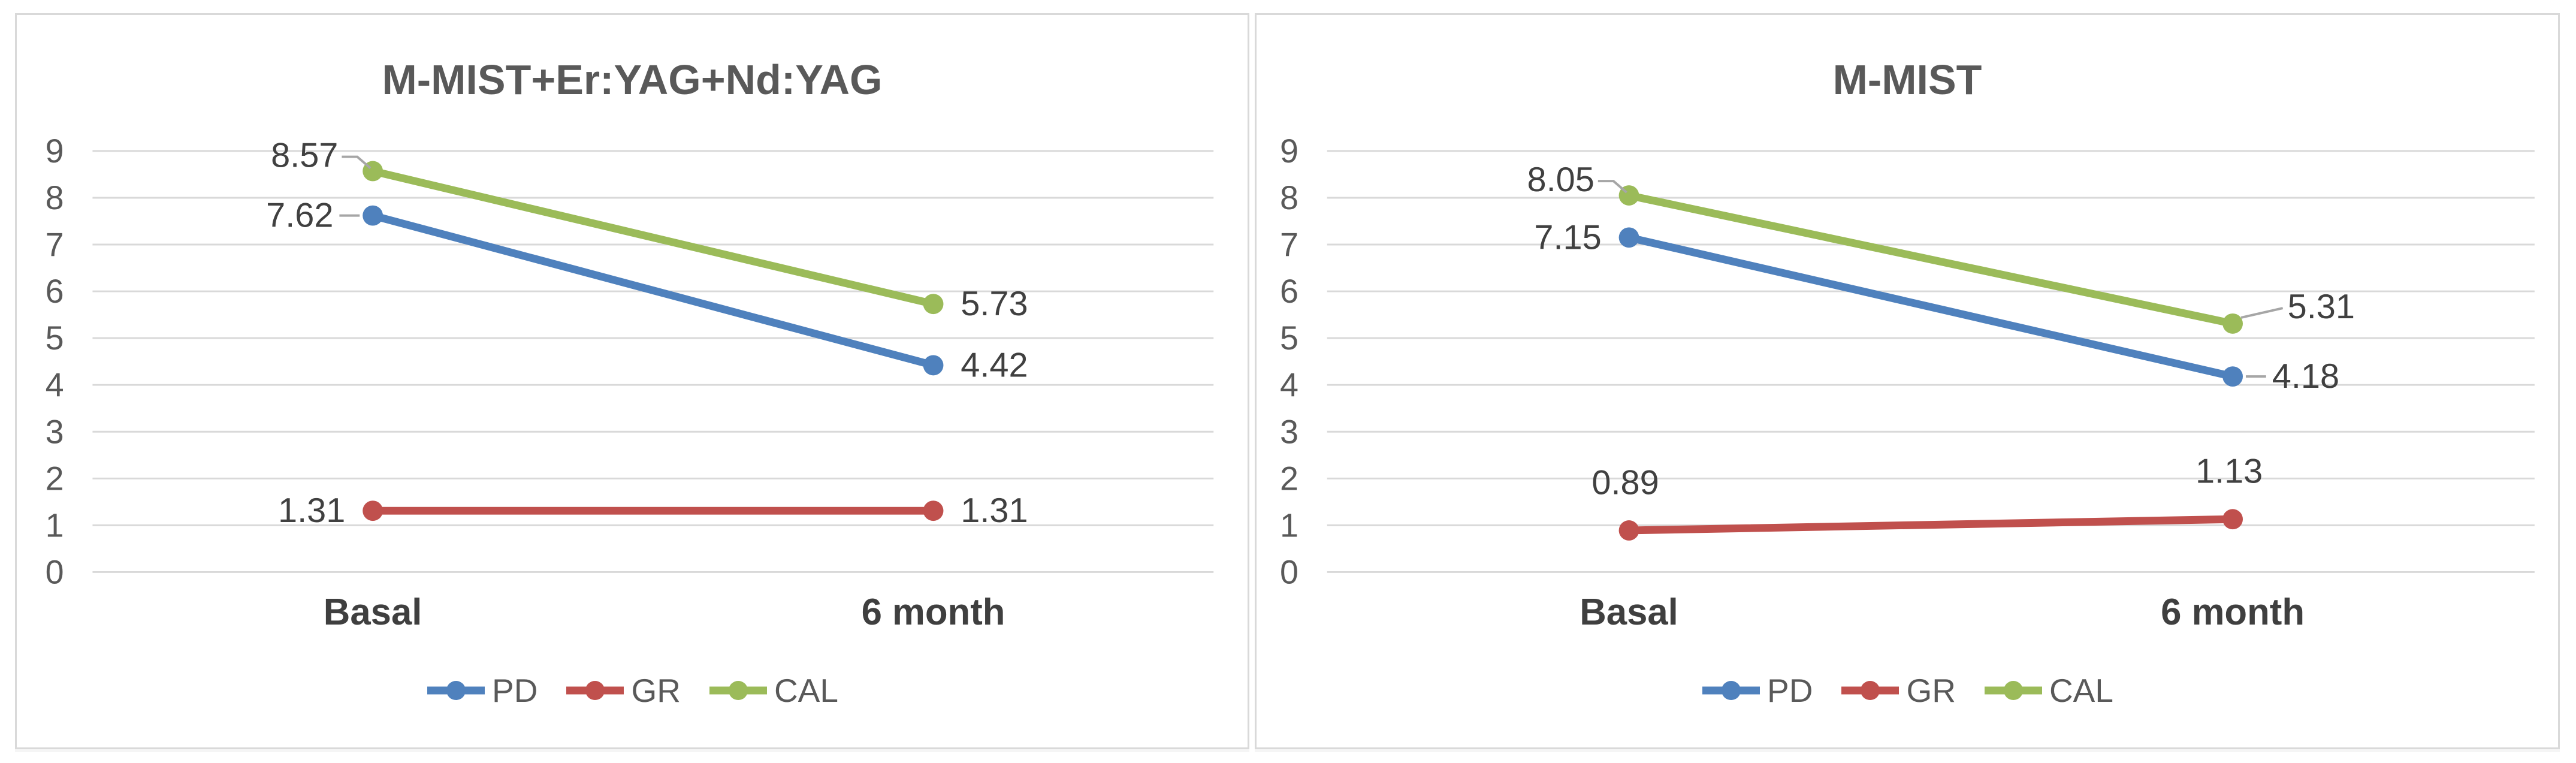 The width and height of the screenshot is (2576, 763). Describe the element at coordinates (2306, 376) in the screenshot. I see `svg-text: 4.18` at that location.